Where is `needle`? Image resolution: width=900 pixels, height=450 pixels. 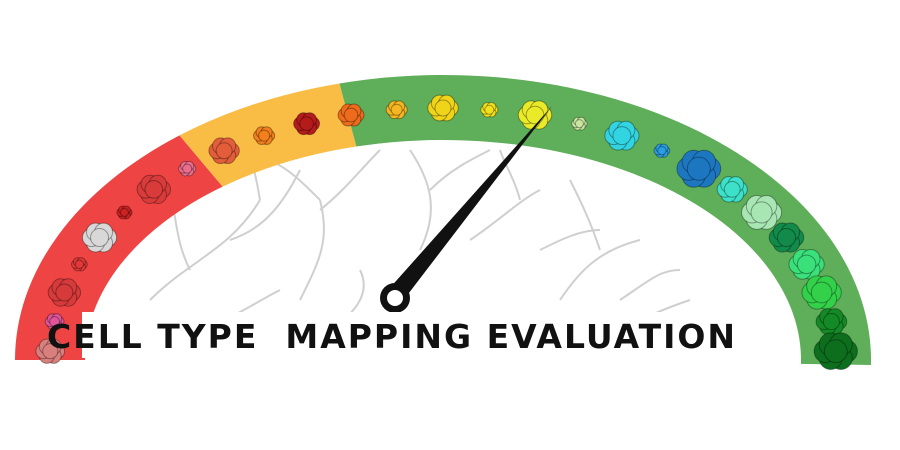 needle is located at coordinates (466, 209).